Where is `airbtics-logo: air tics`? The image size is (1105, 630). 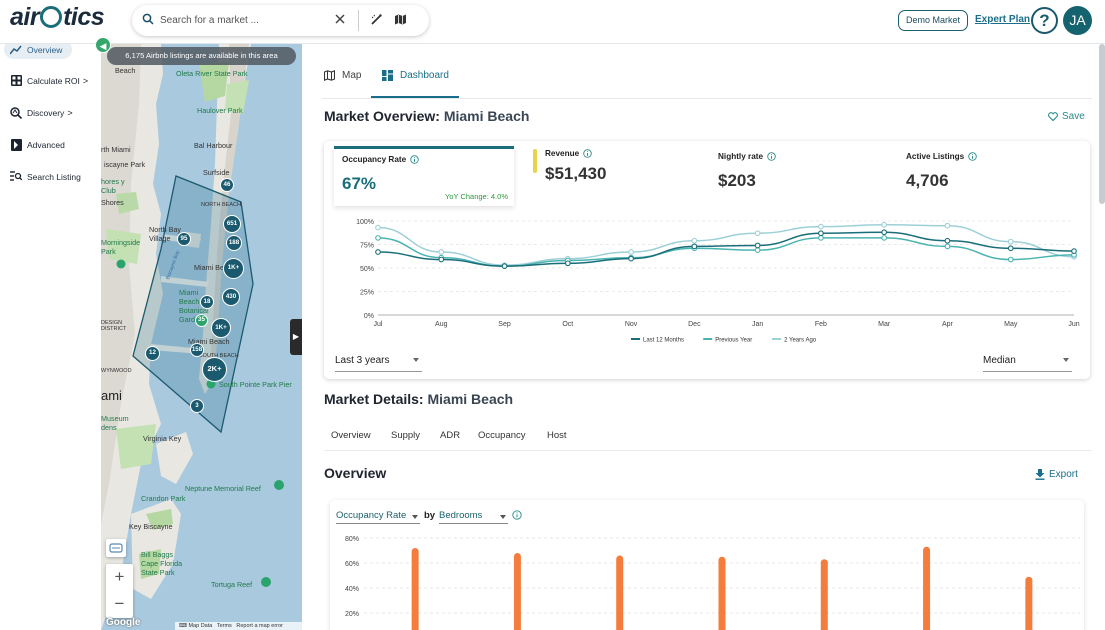
airbtics-logo: air tics is located at coordinates (57, 17).